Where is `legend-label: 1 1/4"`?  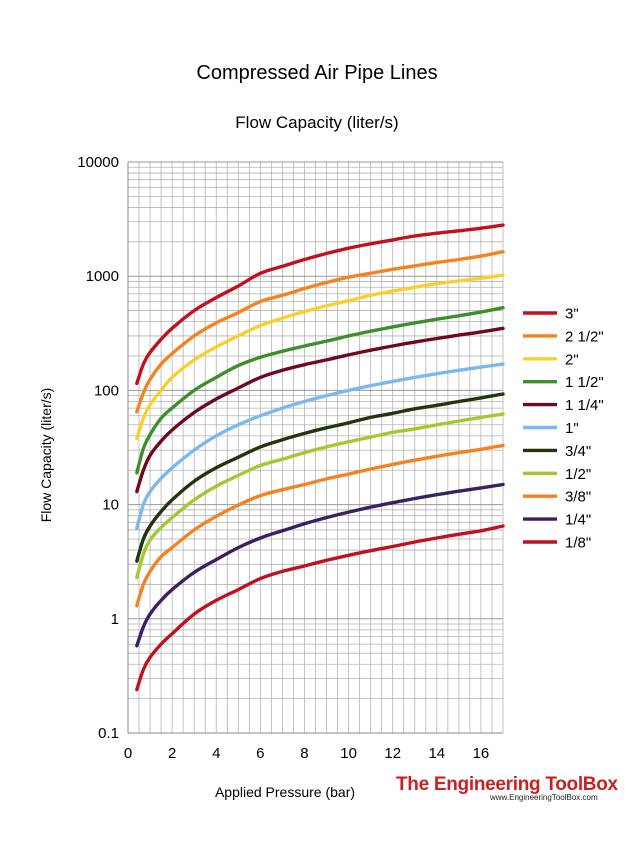 legend-label: 1 1/4" is located at coordinates (584, 405).